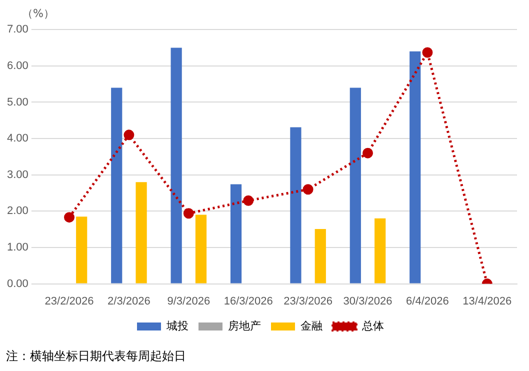 The image size is (529, 371). What do you see at coordinates (248, 301) in the screenshot?
I see `x-tick-label: 16/3/2026` at bounding box center [248, 301].